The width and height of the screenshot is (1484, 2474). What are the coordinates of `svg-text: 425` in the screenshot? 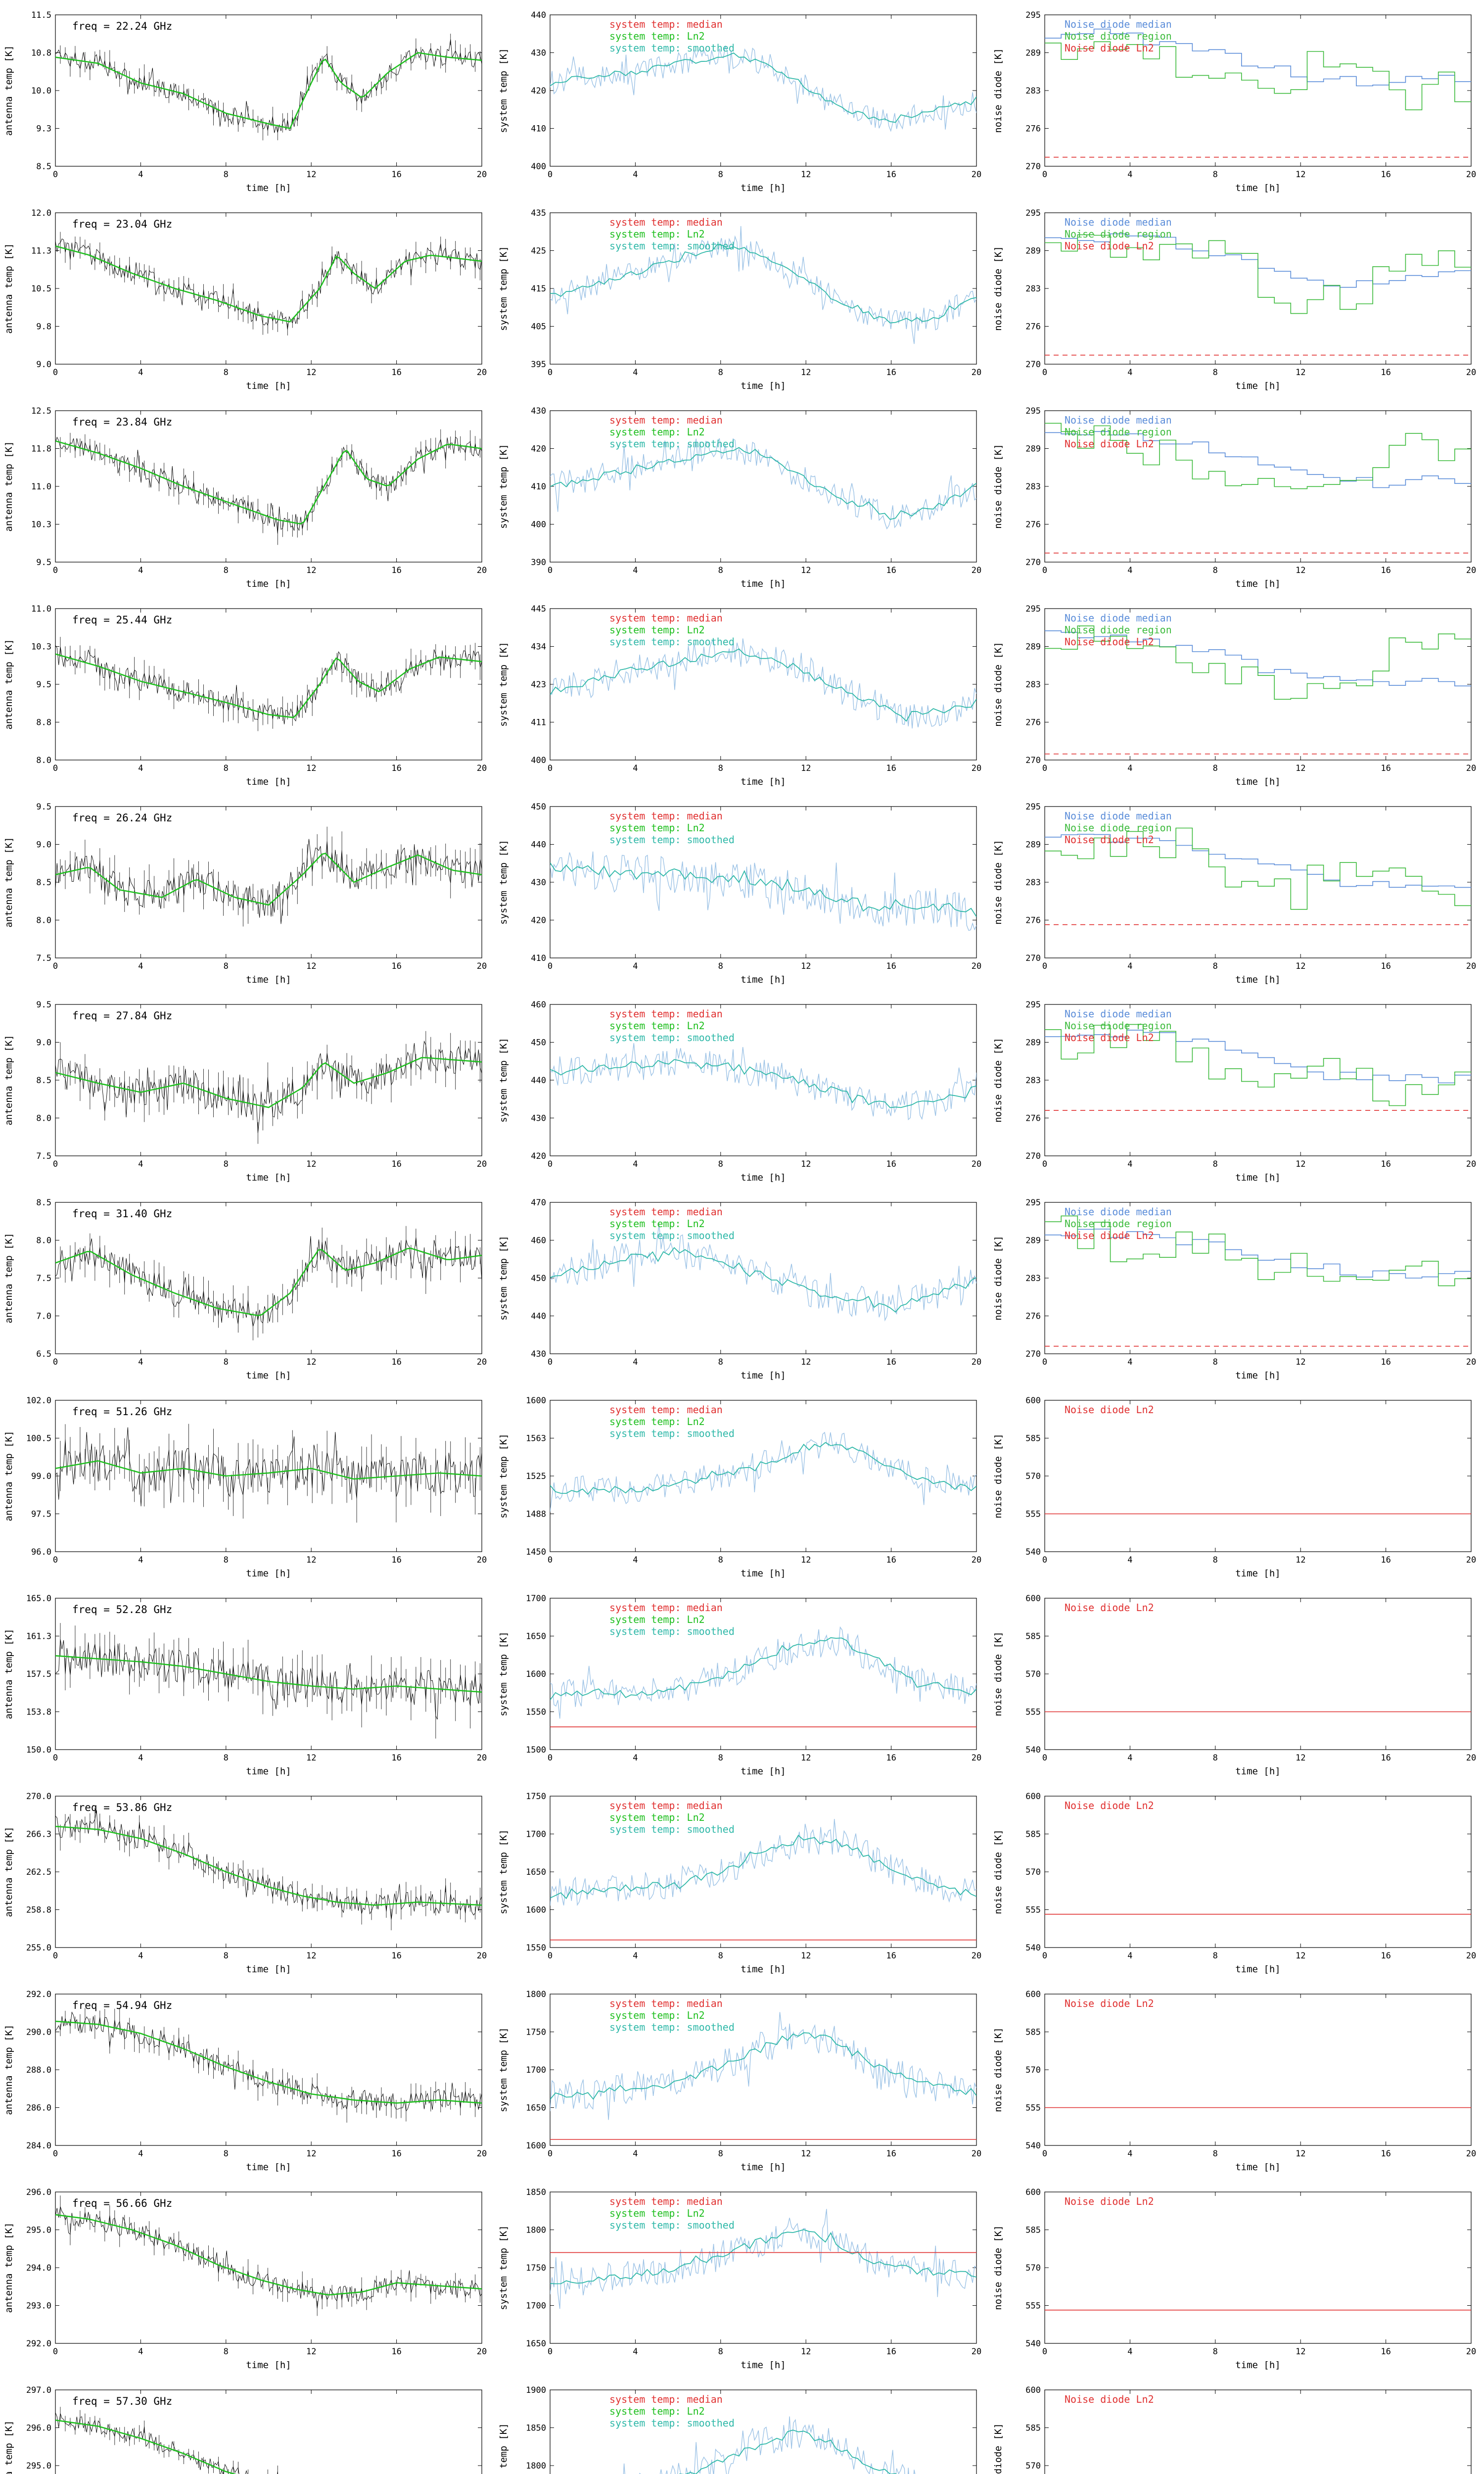 It's located at (538, 251).